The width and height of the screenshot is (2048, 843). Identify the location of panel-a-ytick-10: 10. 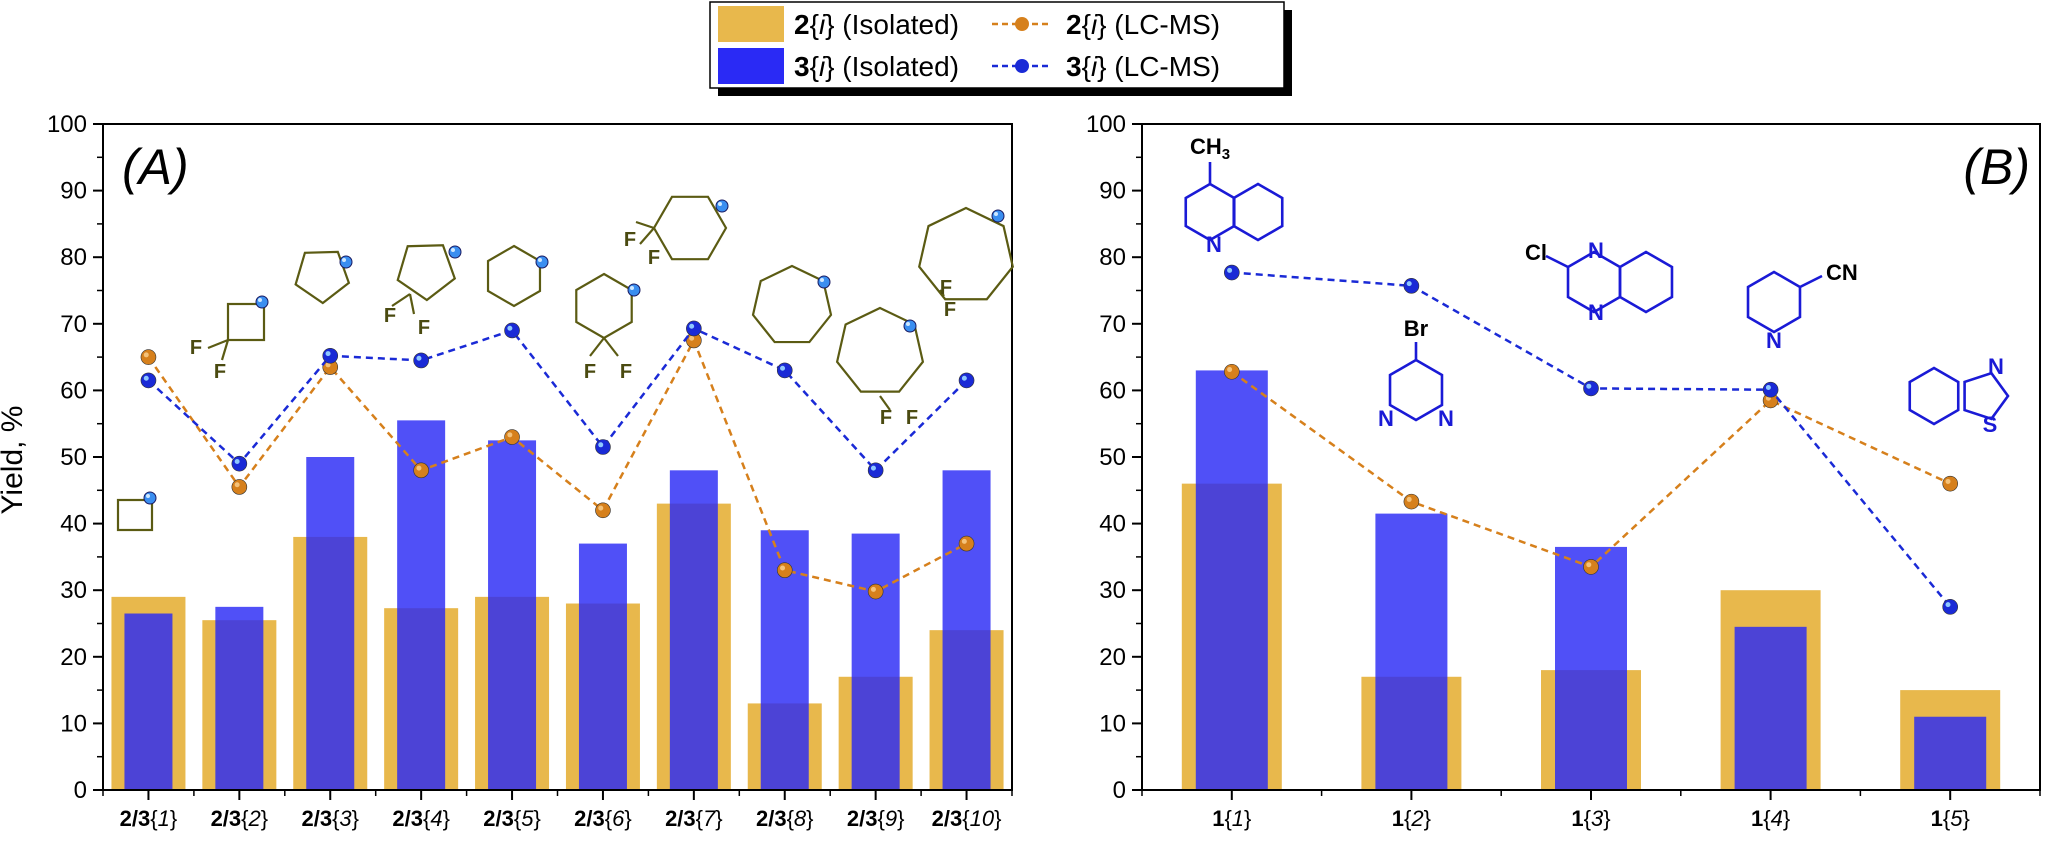
(73, 723).